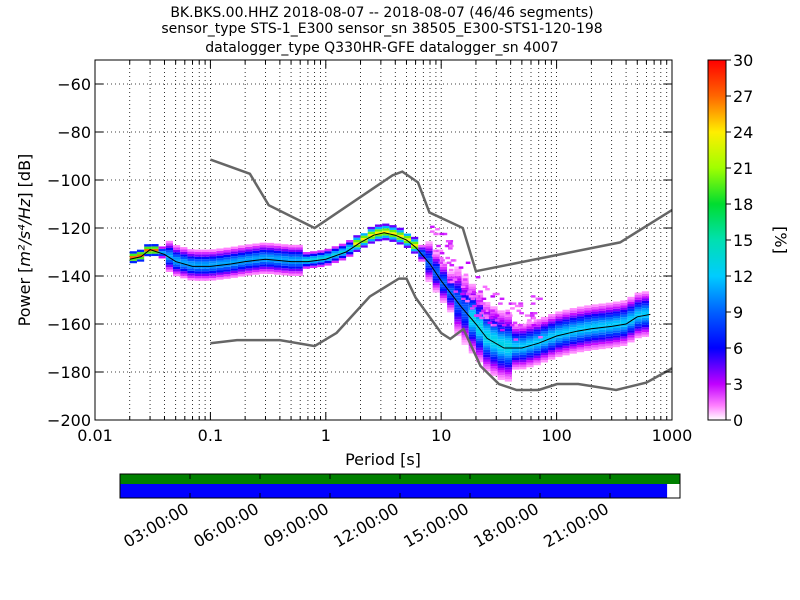  Describe the element at coordinates (69, 324) in the screenshot. I see `y-tick-label: −160` at that location.